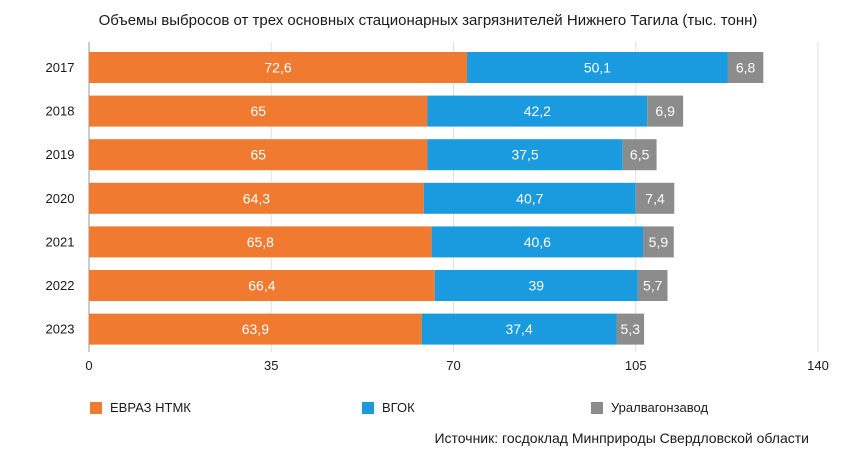 Image resolution: width=856 pixels, height=463 pixels. What do you see at coordinates (818, 365) in the screenshot?
I see `x-tick-label: 140` at bounding box center [818, 365].